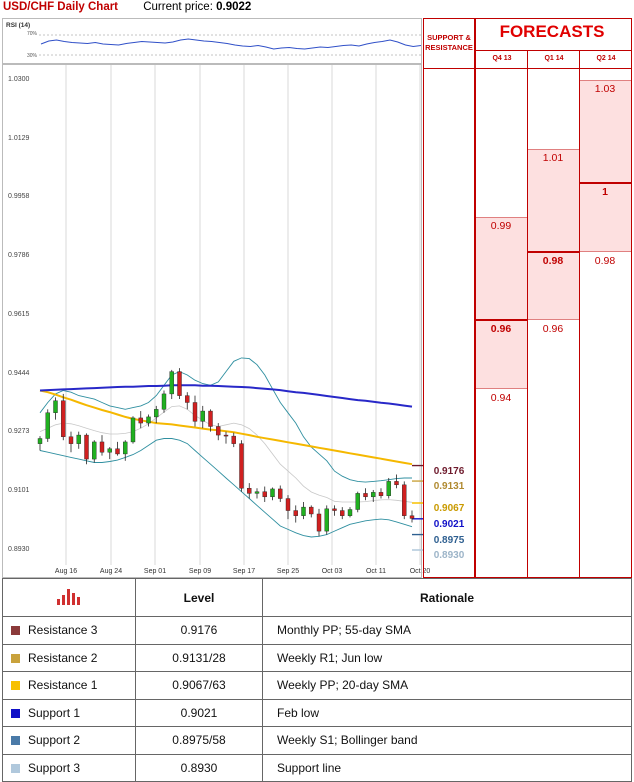  I want to click on rsi-panel: RSI (14) 70% 30%, so click(212, 41).